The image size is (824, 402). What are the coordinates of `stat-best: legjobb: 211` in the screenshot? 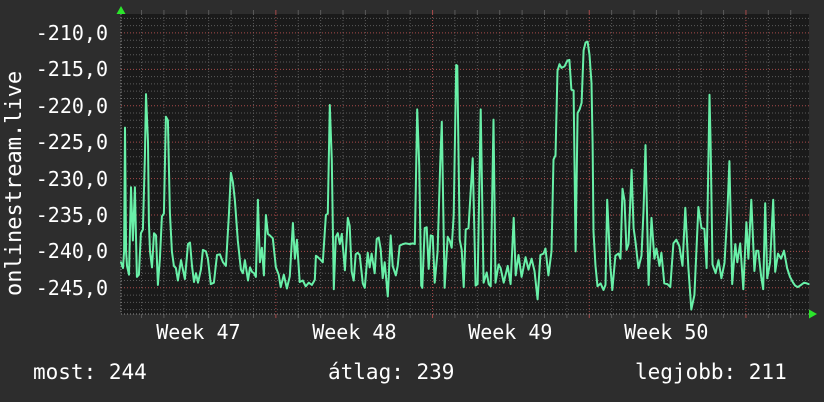 It's located at (711, 372).